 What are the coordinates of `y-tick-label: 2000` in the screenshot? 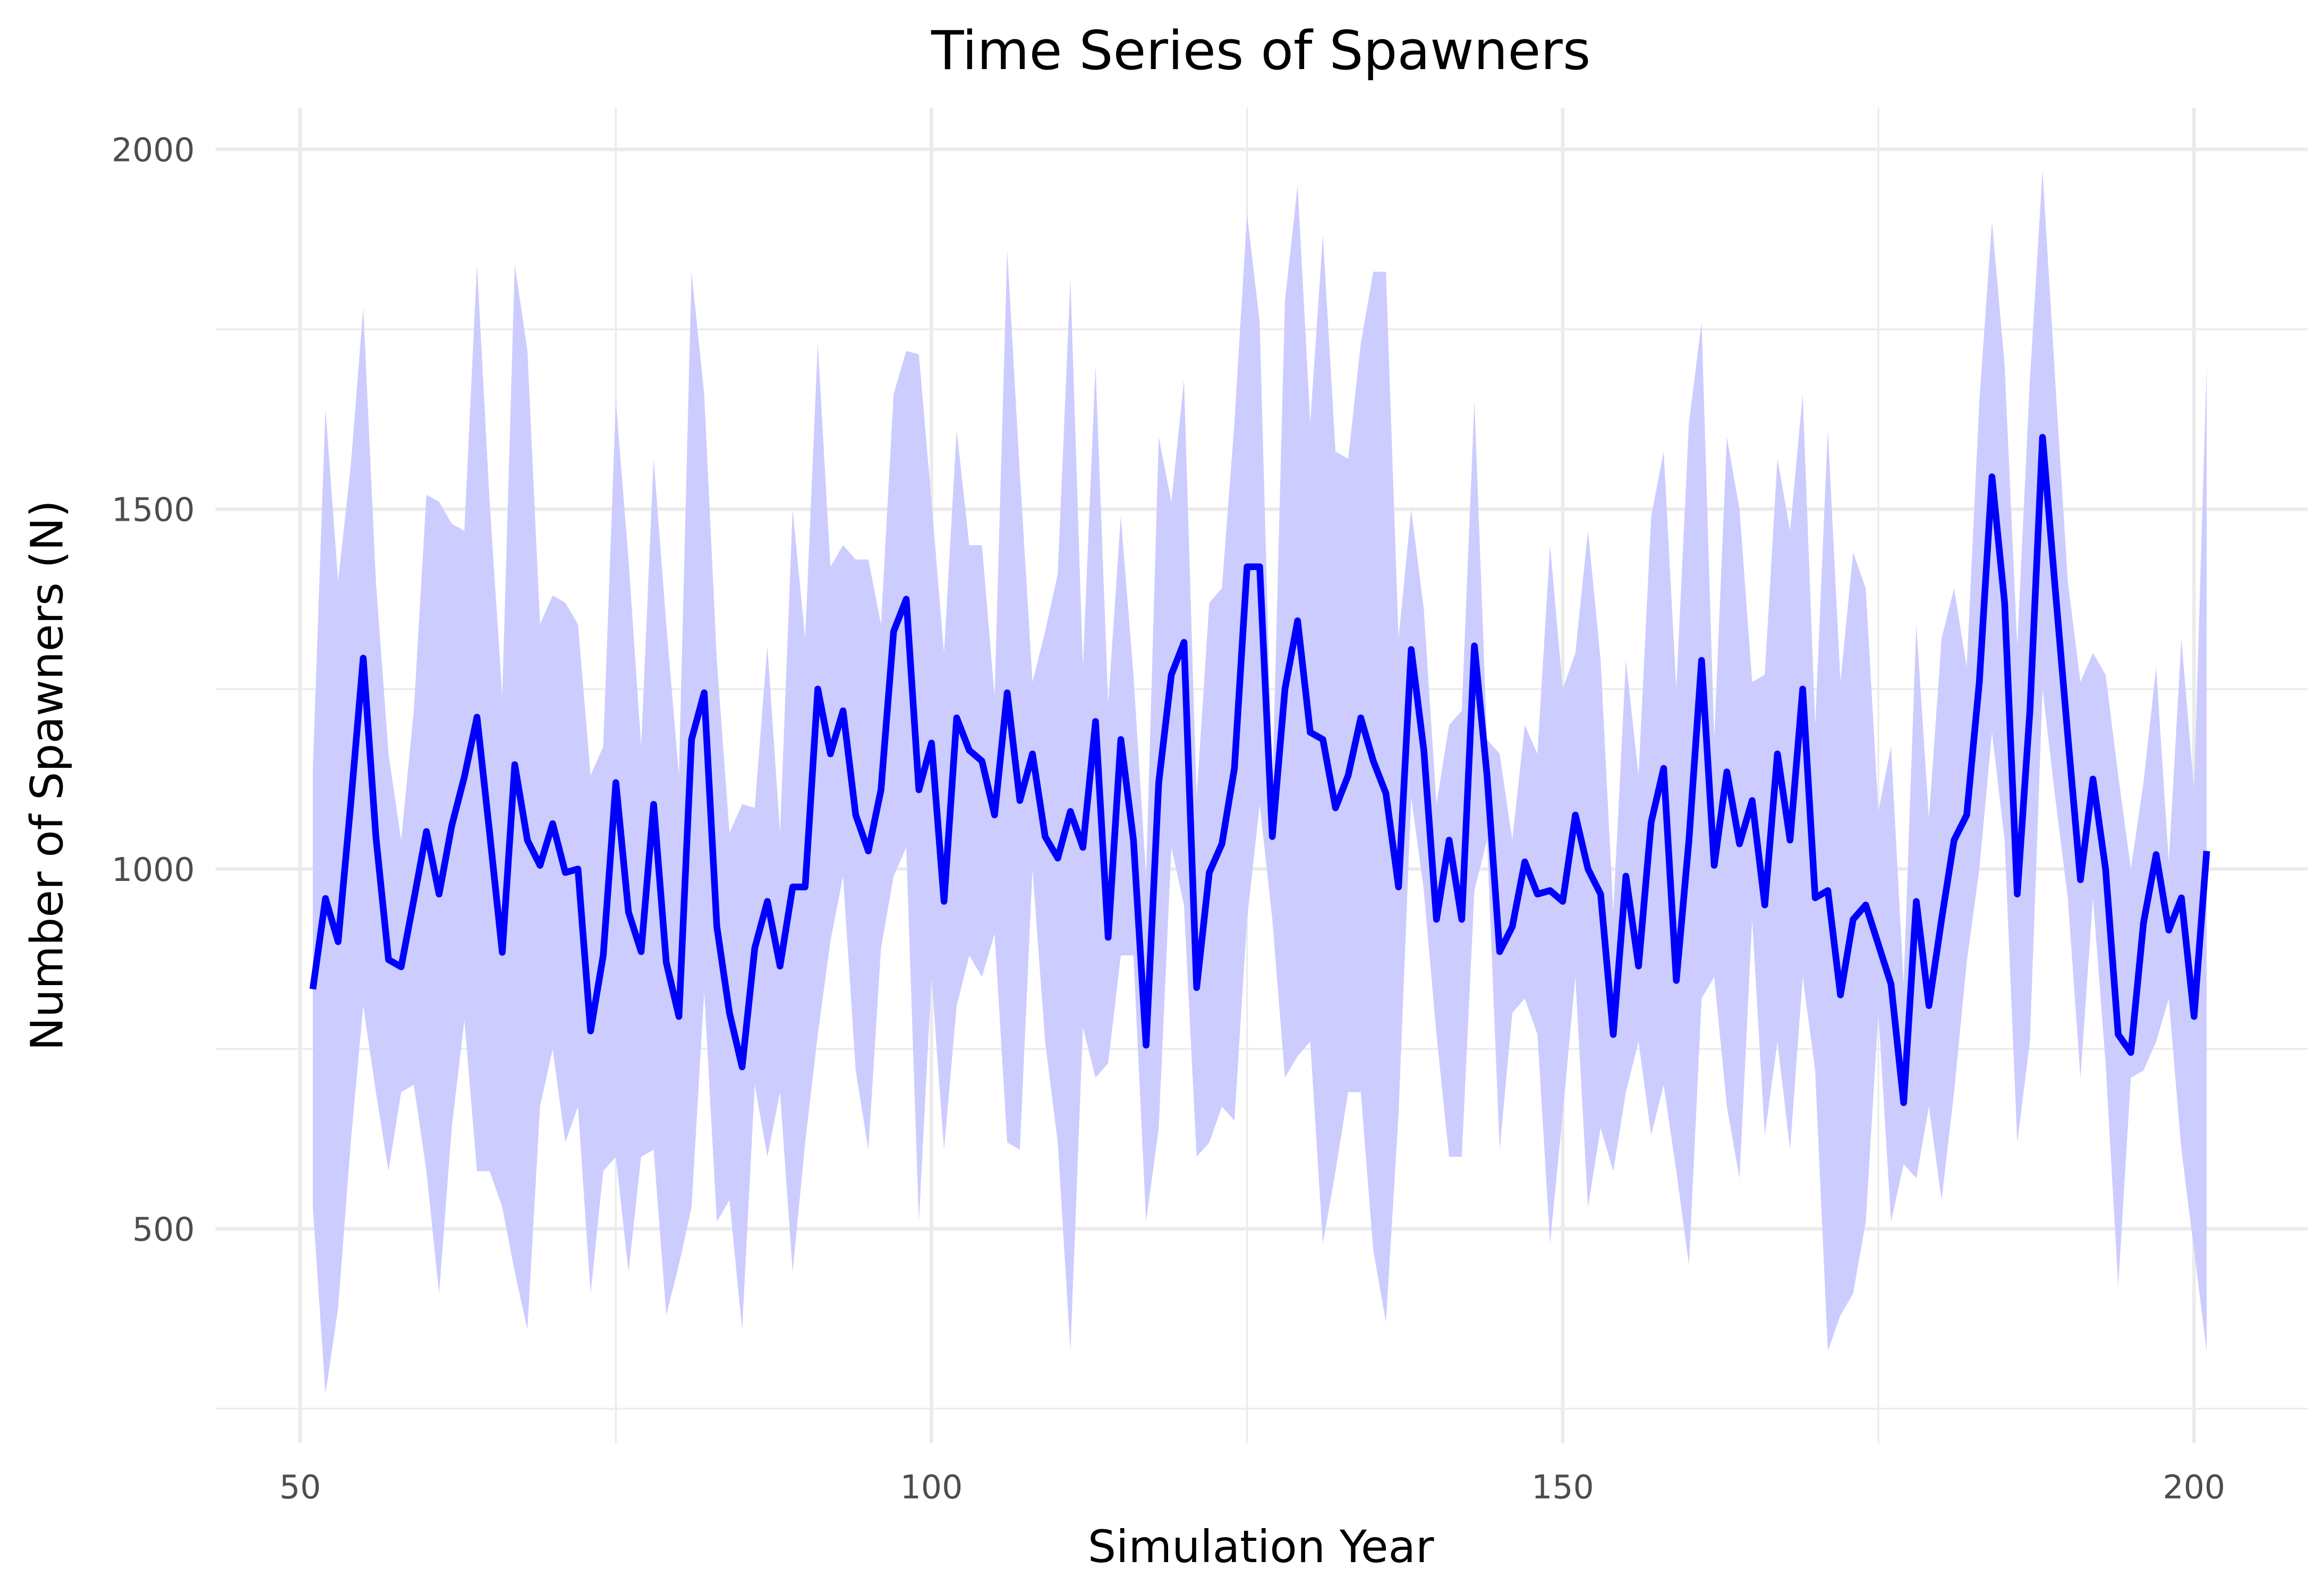 It's located at (154, 150).